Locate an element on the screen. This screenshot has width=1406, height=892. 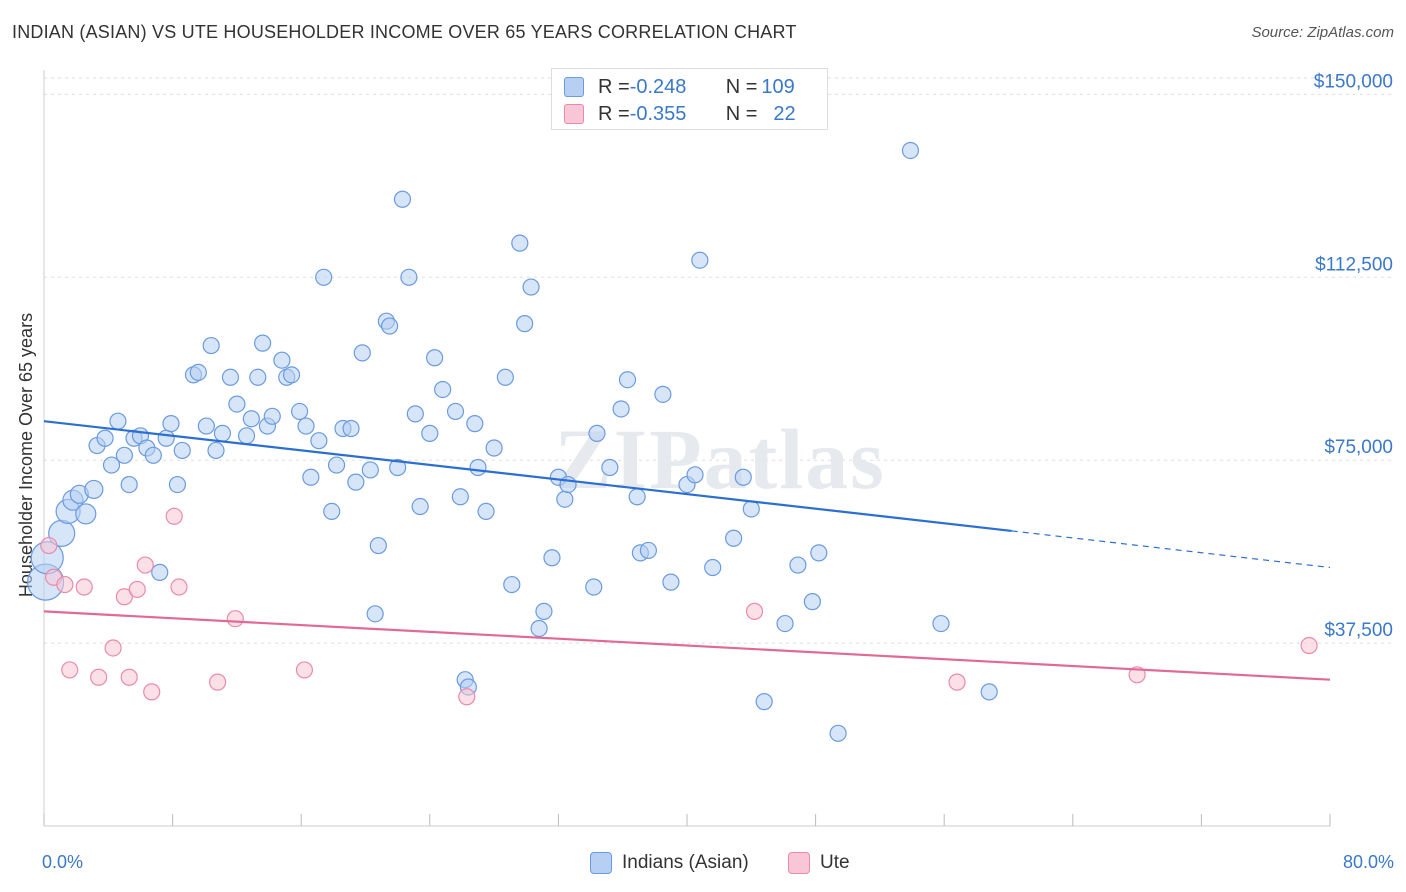
y-tick-label: $75,000 is located at coordinates (1358, 447).